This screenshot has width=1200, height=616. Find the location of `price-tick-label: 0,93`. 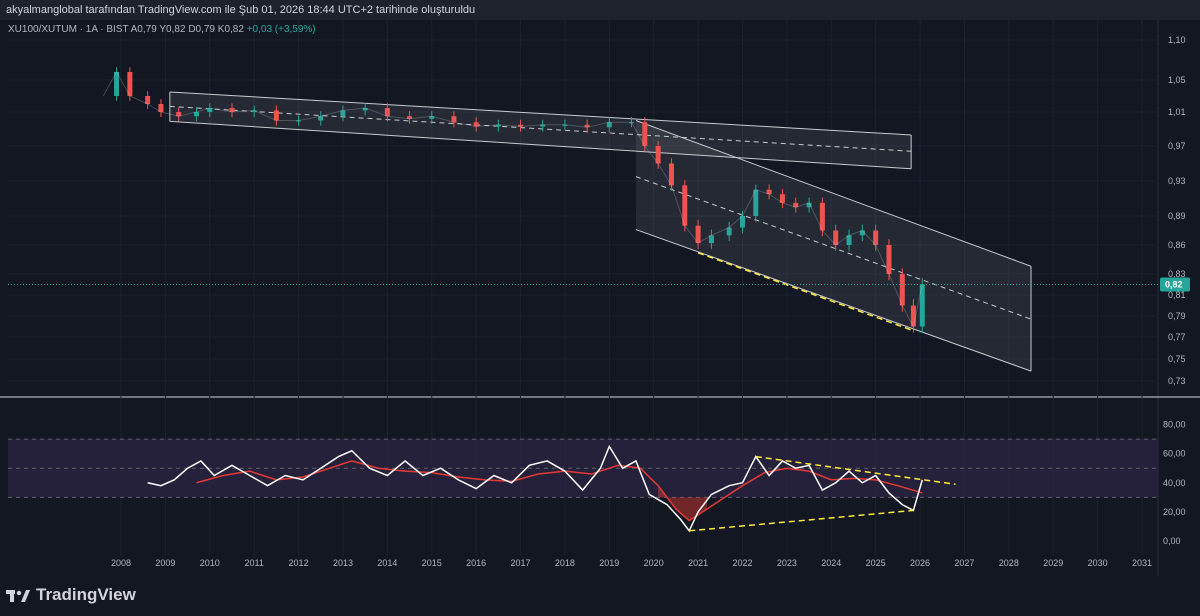

price-tick-label: 0,93 is located at coordinates (1177, 181).